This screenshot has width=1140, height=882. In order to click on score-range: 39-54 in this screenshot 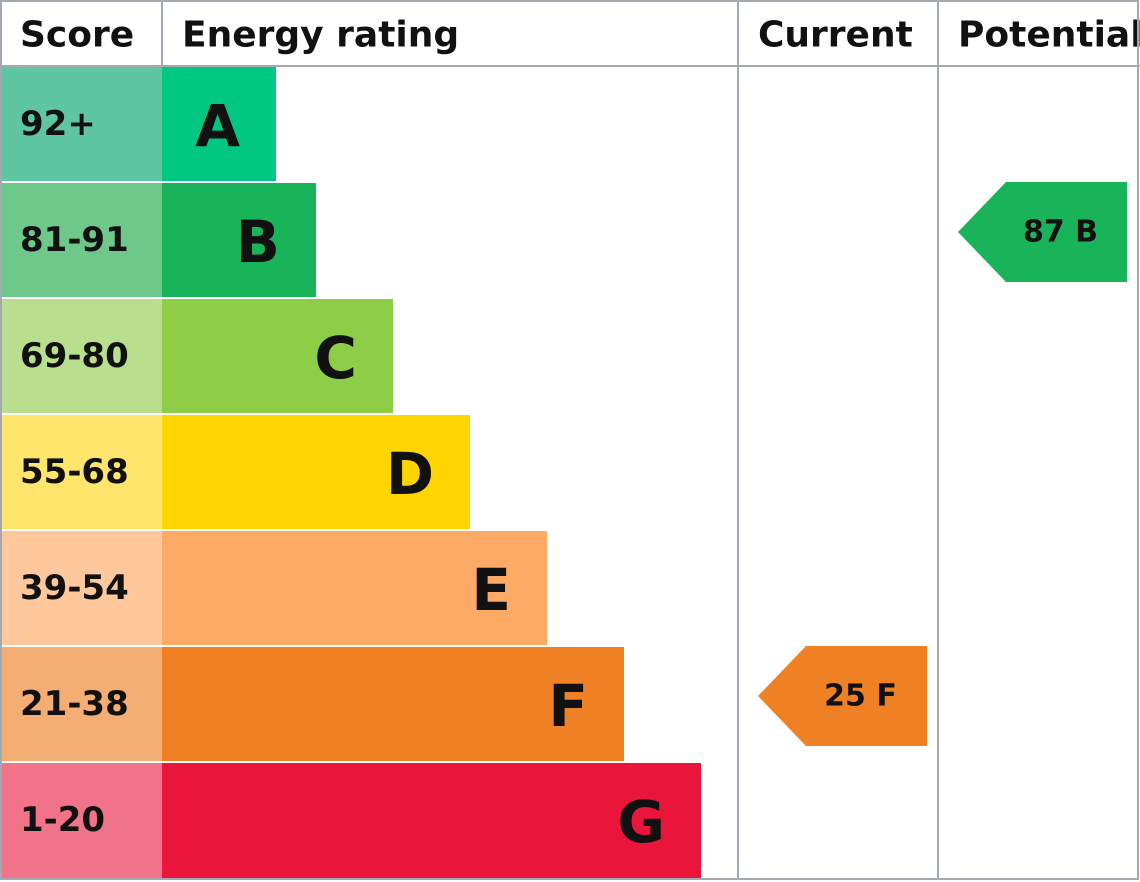, I will do `click(74, 588)`.